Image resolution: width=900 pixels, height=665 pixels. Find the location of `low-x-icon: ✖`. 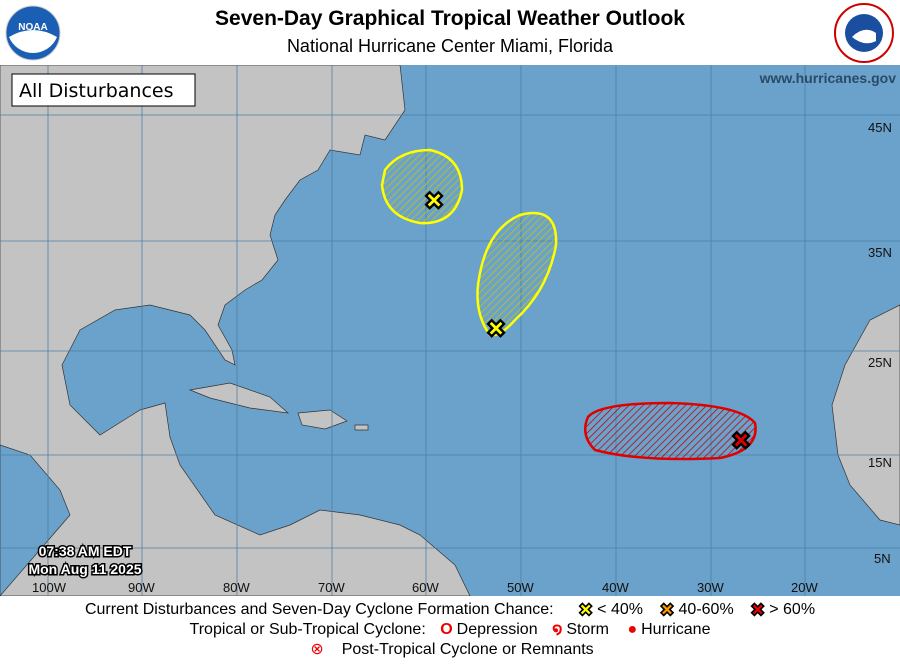

low-x-icon: ✖ is located at coordinates (586, 610).